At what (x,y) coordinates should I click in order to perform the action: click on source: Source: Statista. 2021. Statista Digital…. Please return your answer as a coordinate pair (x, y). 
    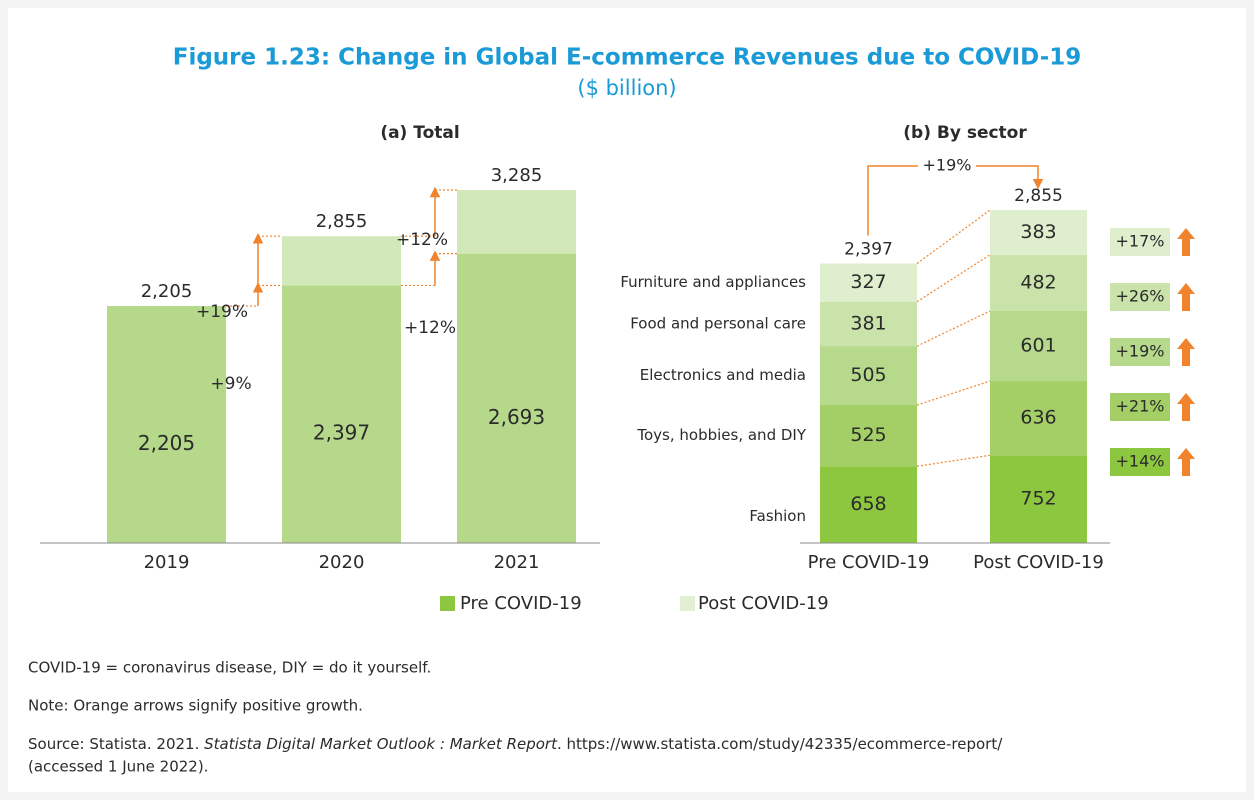
    Looking at the image, I should click on (515, 744).